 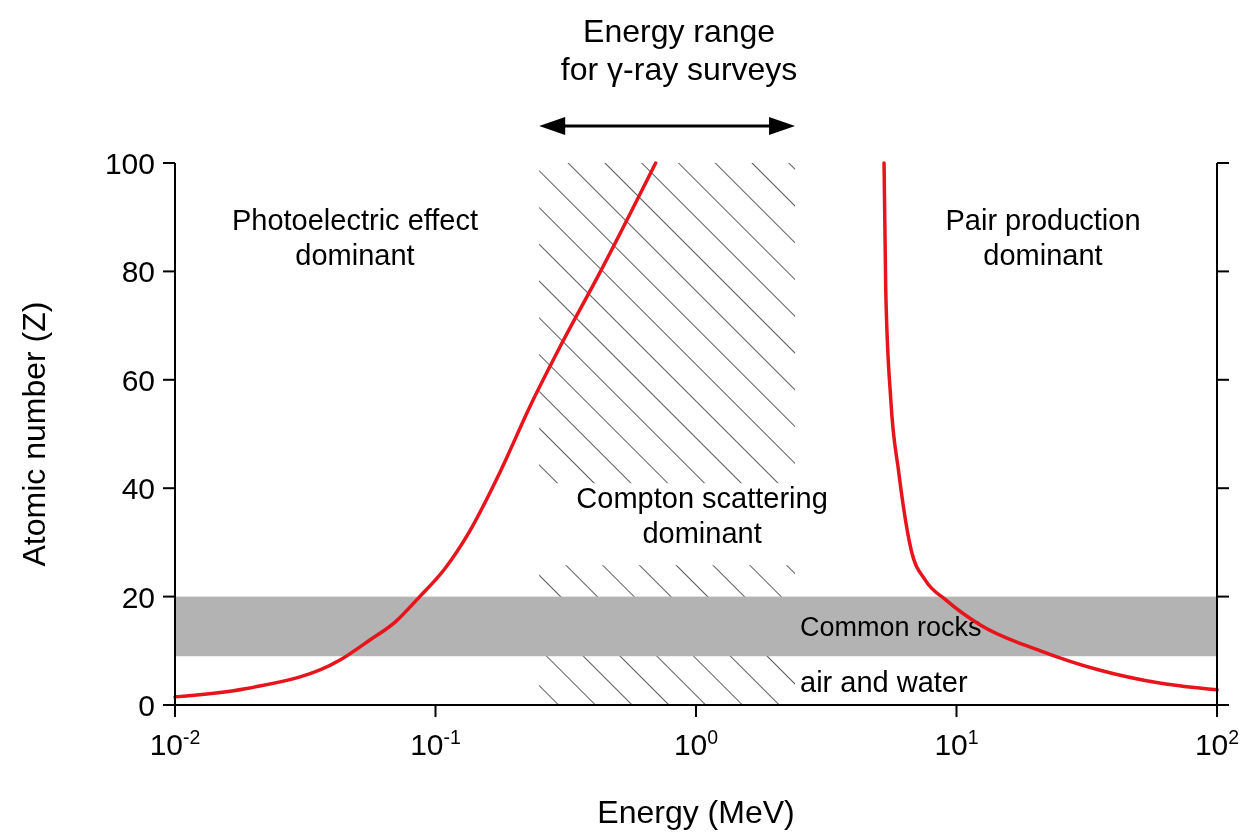 I want to click on x-tick-label: 10$^{-1}$, so click(x=435, y=743).